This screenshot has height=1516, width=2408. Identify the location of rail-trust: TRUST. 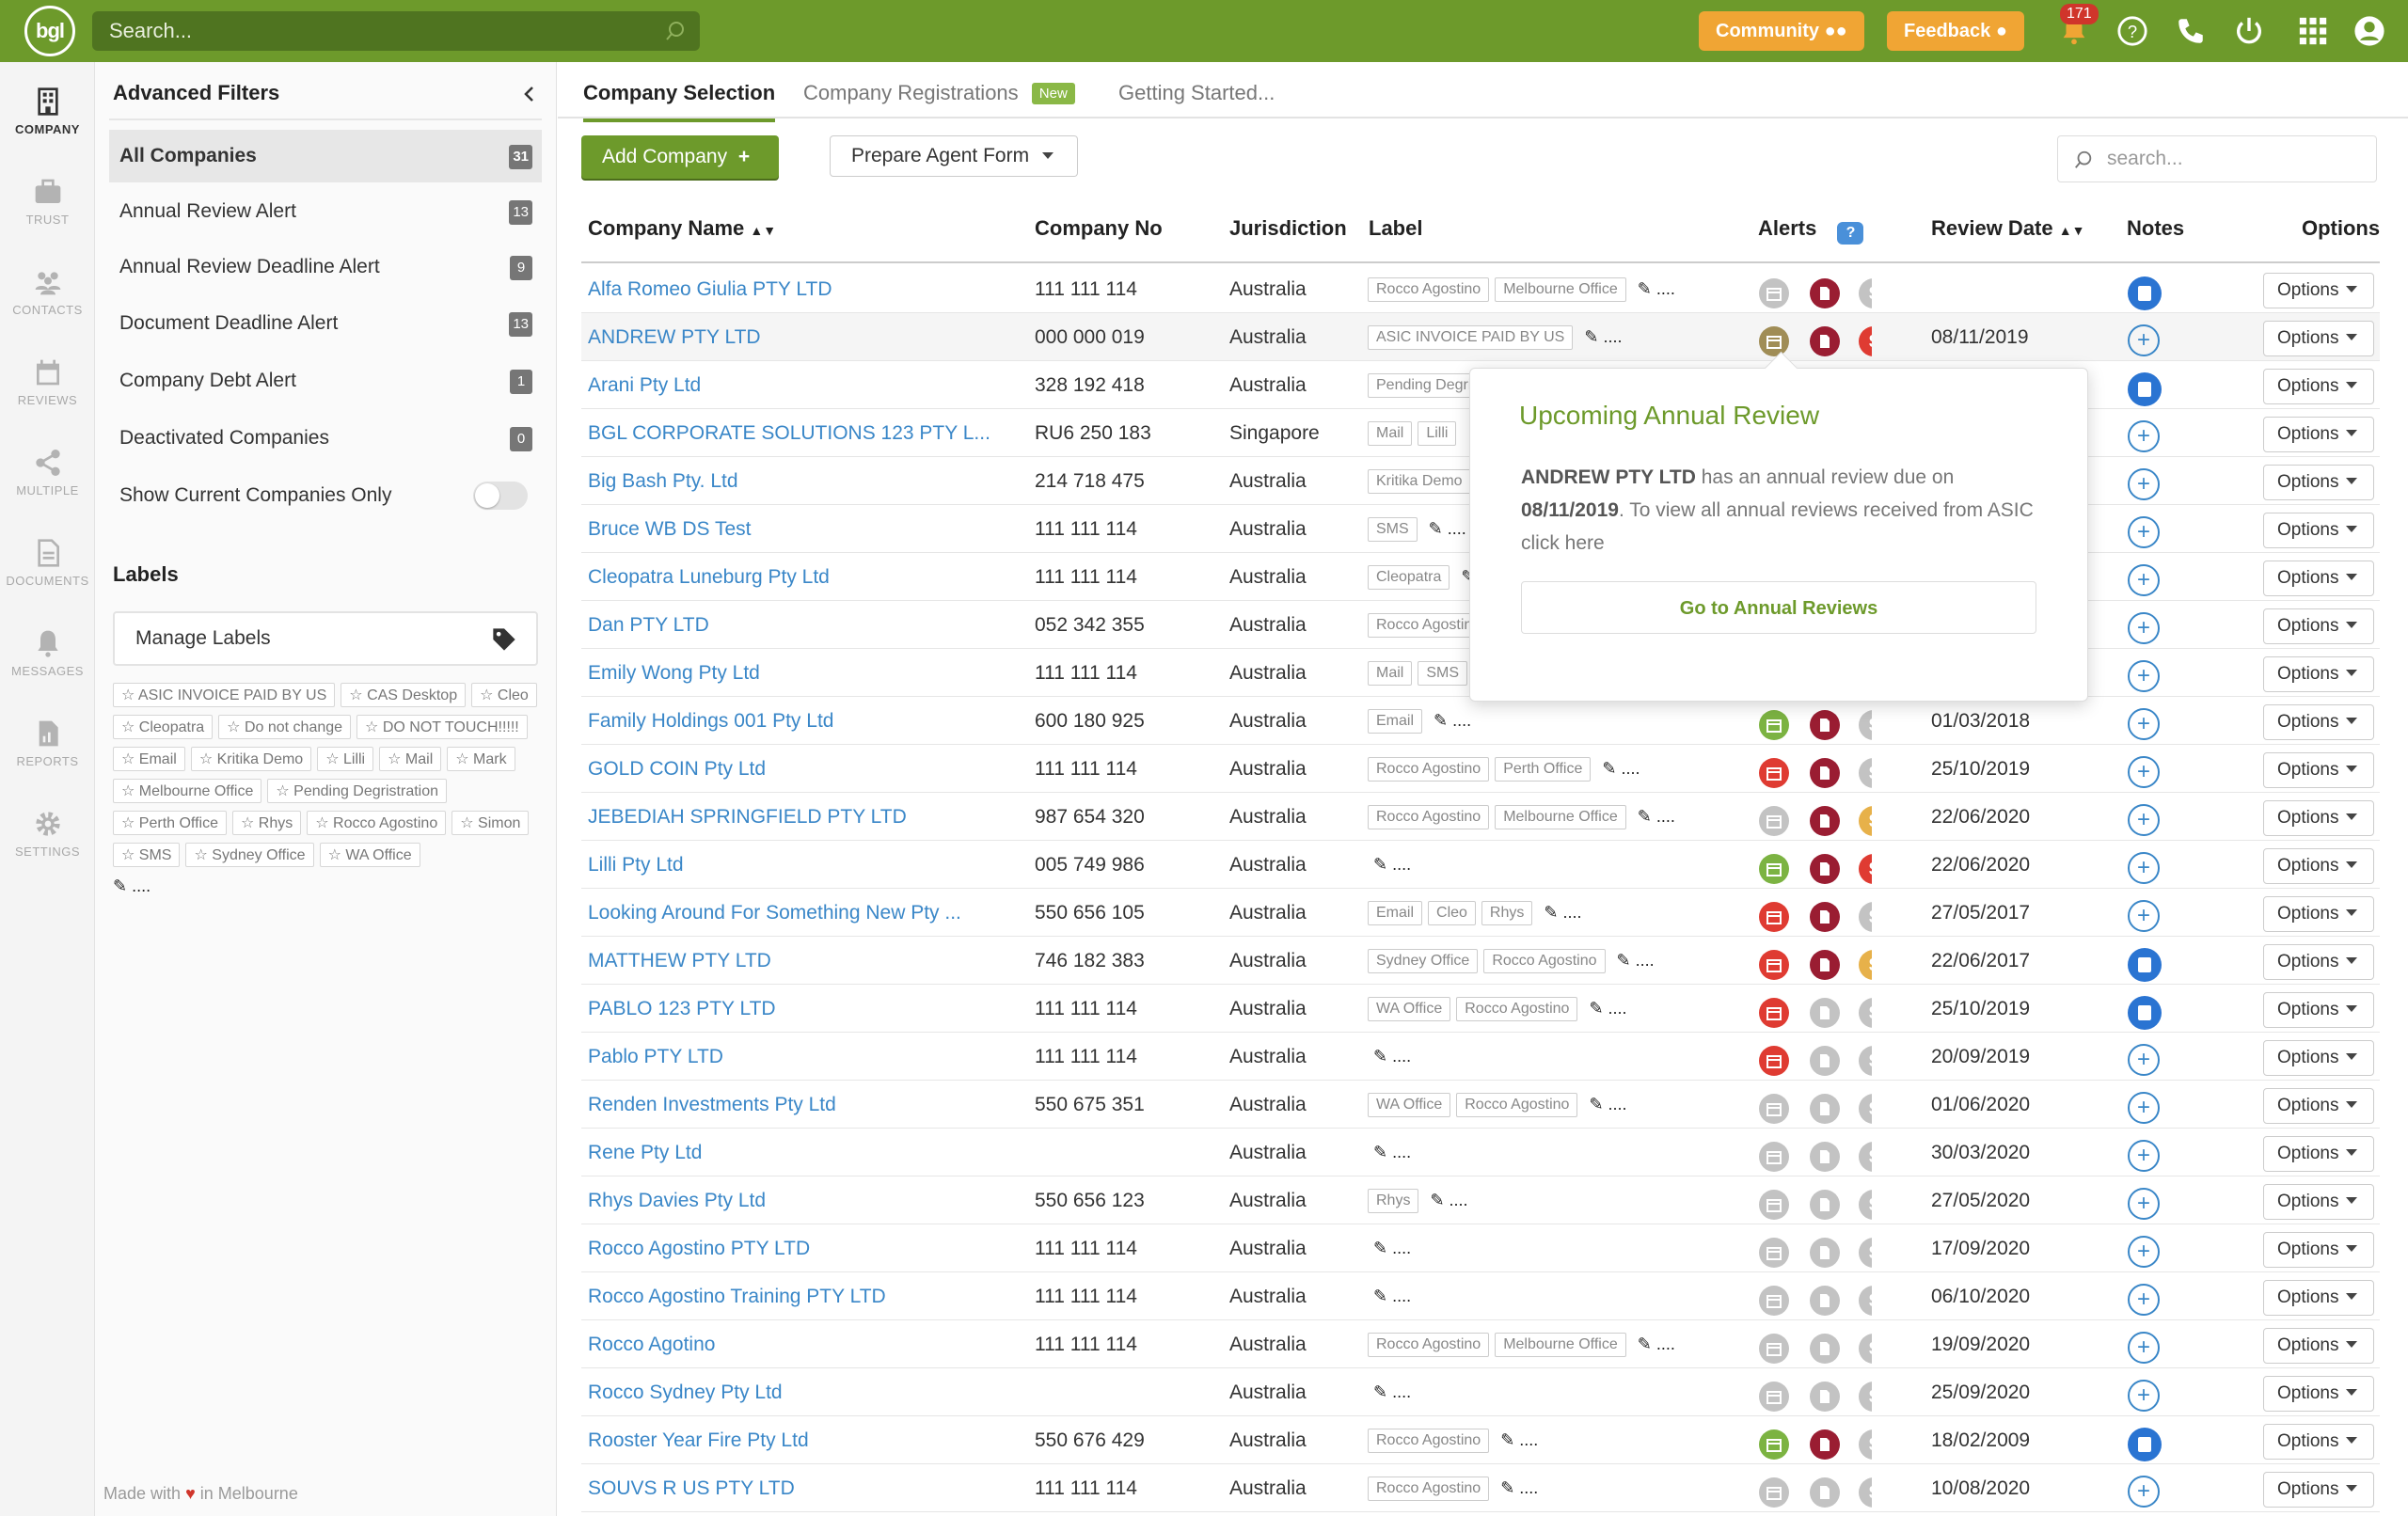
(47, 214).